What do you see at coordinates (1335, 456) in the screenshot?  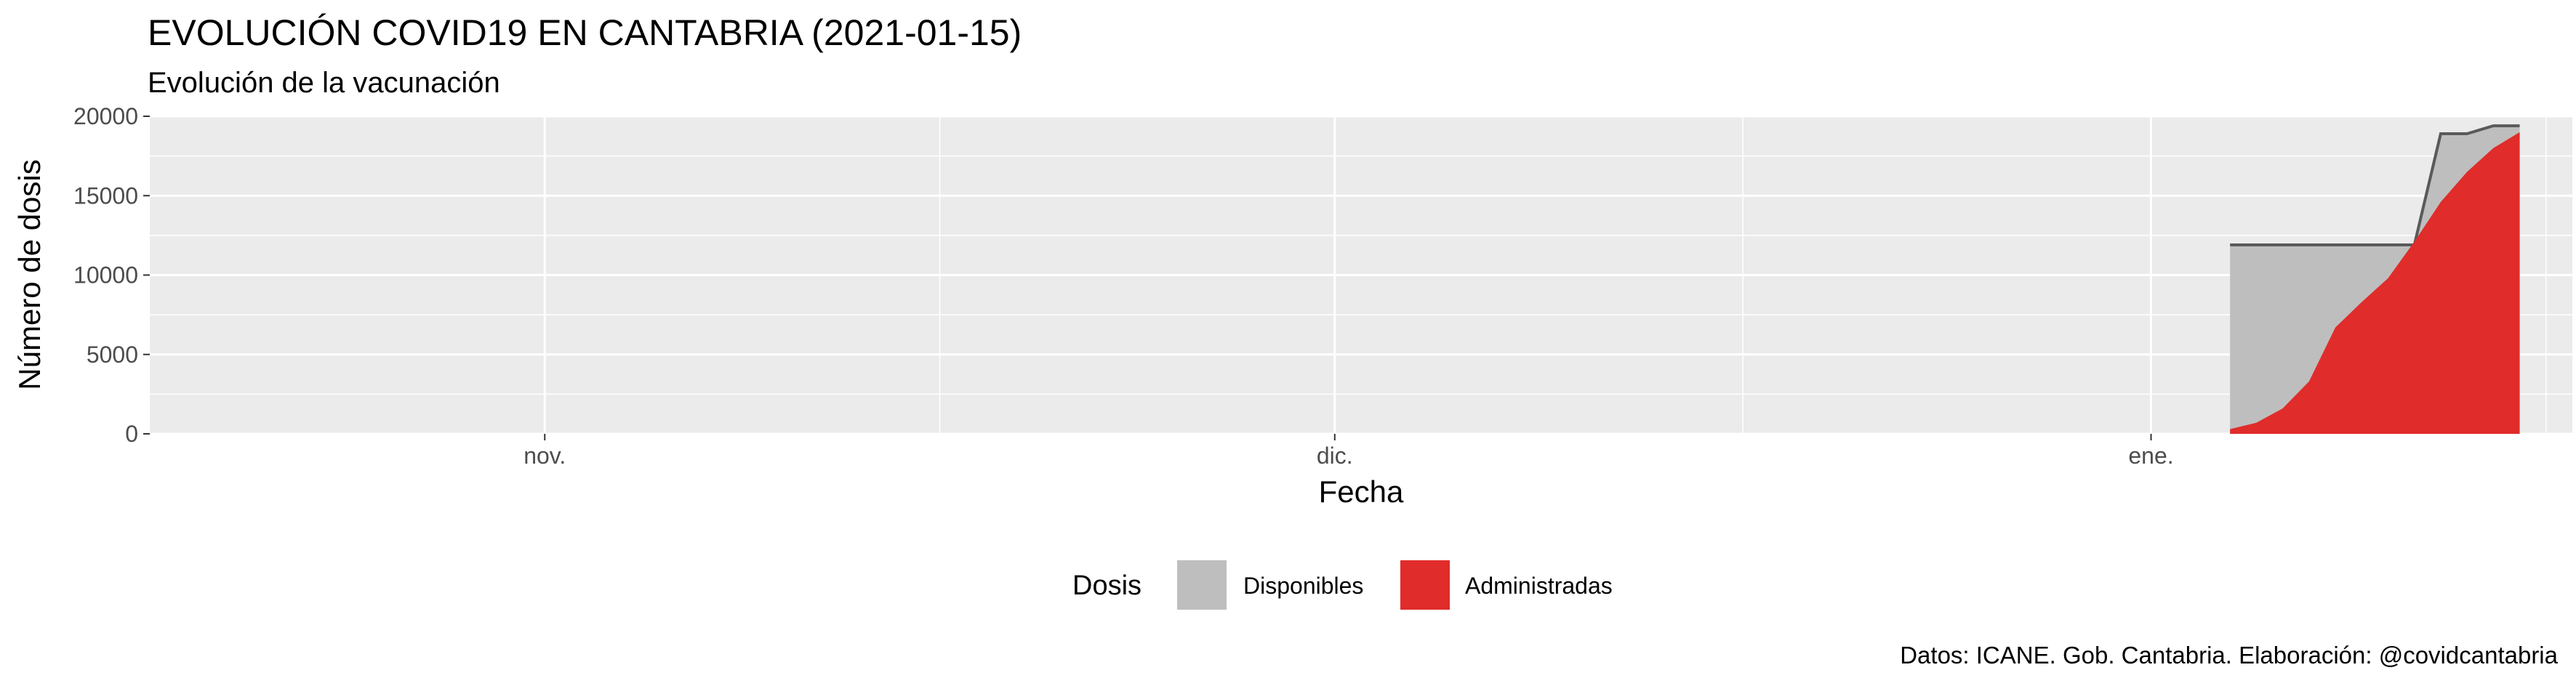 I see `x-tick-label: dic.` at bounding box center [1335, 456].